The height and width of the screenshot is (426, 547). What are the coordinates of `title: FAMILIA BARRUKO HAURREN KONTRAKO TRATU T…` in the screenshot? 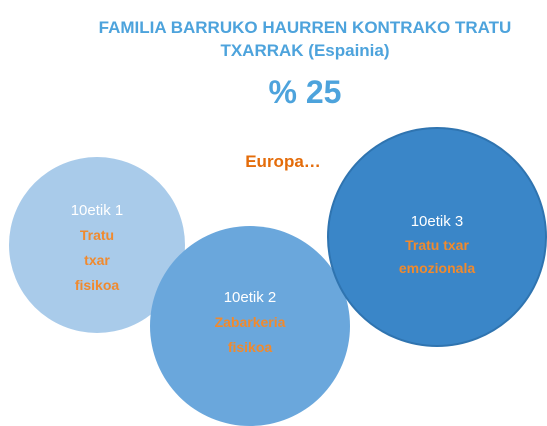 It's located at (305, 39).